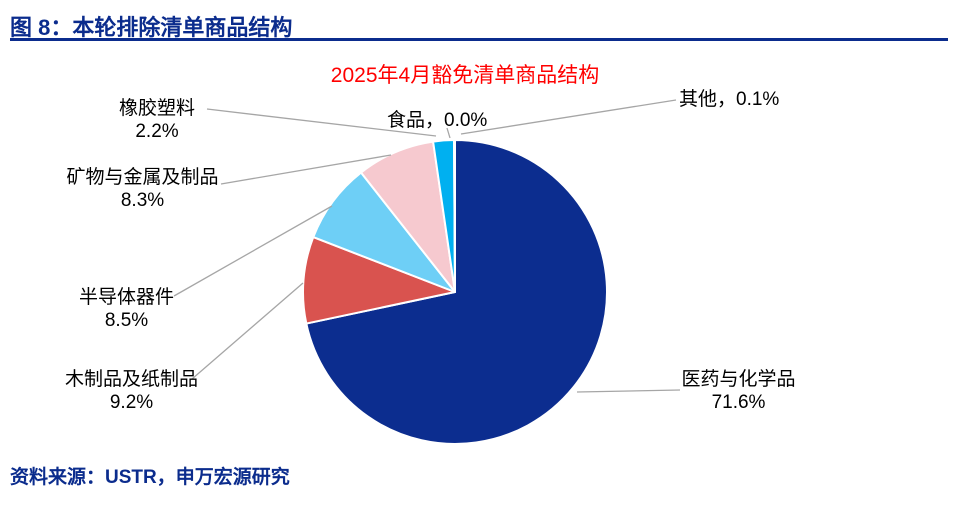 This screenshot has height=508, width=960. I want to click on caption-divider, so click(479, 39).